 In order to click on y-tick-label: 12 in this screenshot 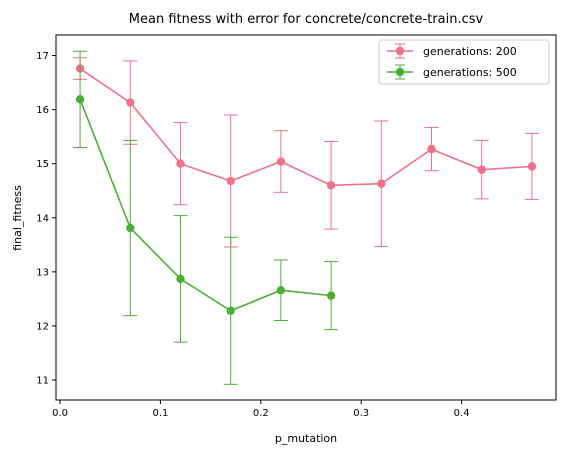, I will do `click(42, 326)`.